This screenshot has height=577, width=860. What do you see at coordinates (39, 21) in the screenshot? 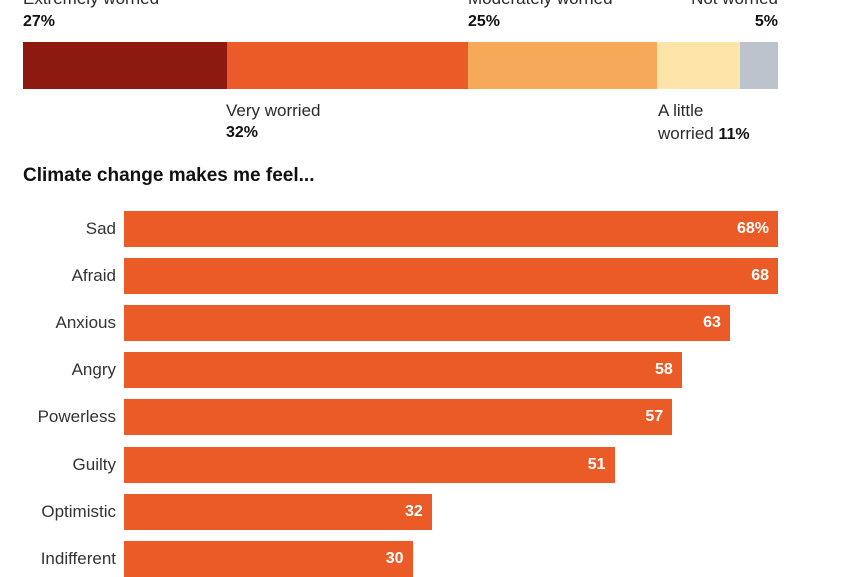
I see `segment-value-extremely-worried: 27%` at bounding box center [39, 21].